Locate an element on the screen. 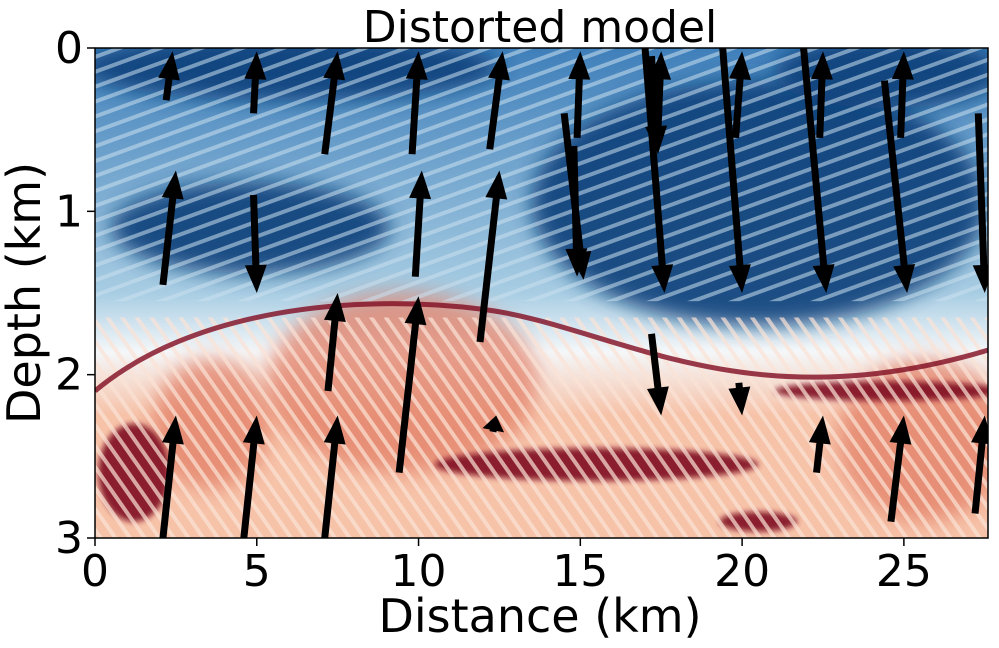 The width and height of the screenshot is (999, 648). x-tick-label: 15 is located at coordinates (580, 571).